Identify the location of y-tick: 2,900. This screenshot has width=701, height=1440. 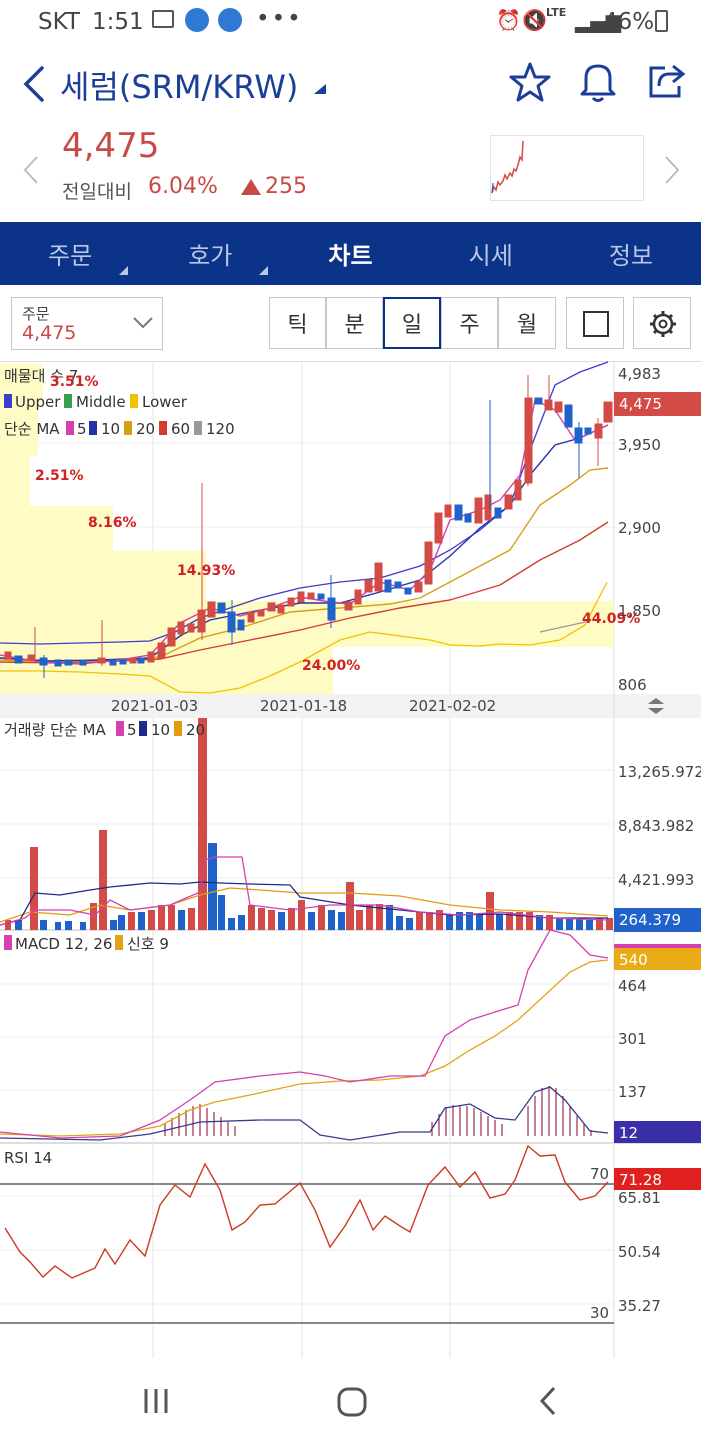
(639, 528).